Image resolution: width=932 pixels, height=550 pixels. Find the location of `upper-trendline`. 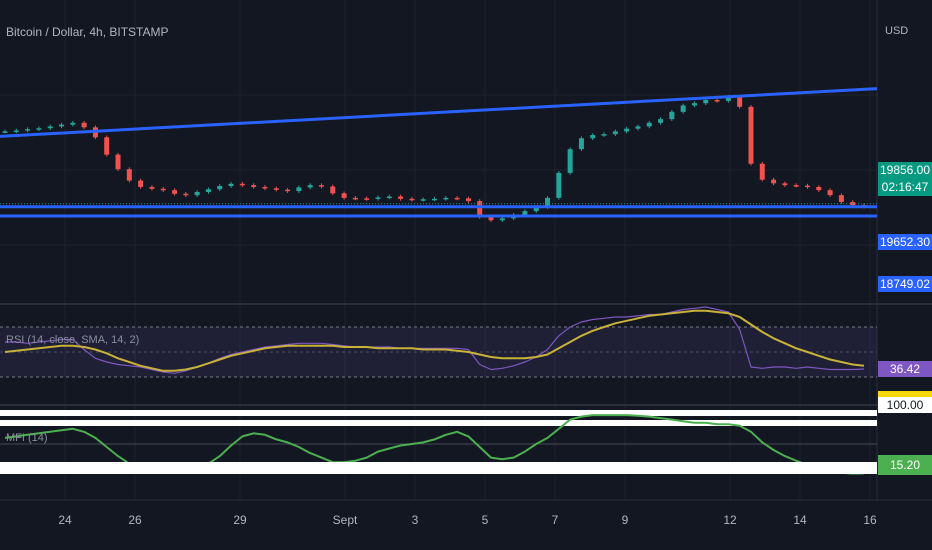

upper-trendline is located at coordinates (439, 112).